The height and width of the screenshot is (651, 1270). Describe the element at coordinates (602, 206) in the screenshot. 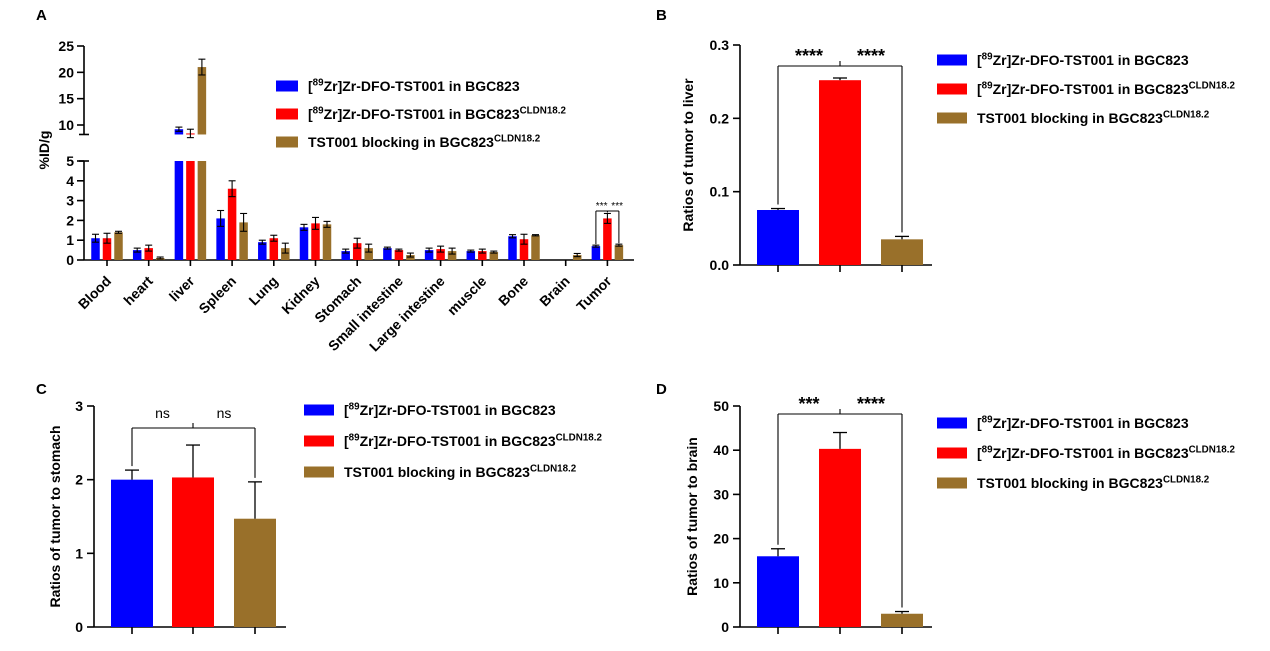

I see `sig-annotation-A-0: ***` at that location.